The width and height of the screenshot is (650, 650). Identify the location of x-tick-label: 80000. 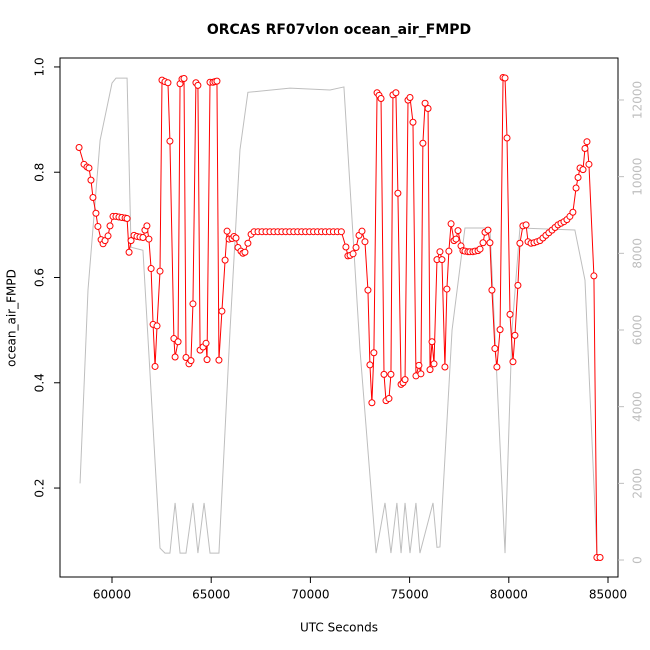
(509, 595).